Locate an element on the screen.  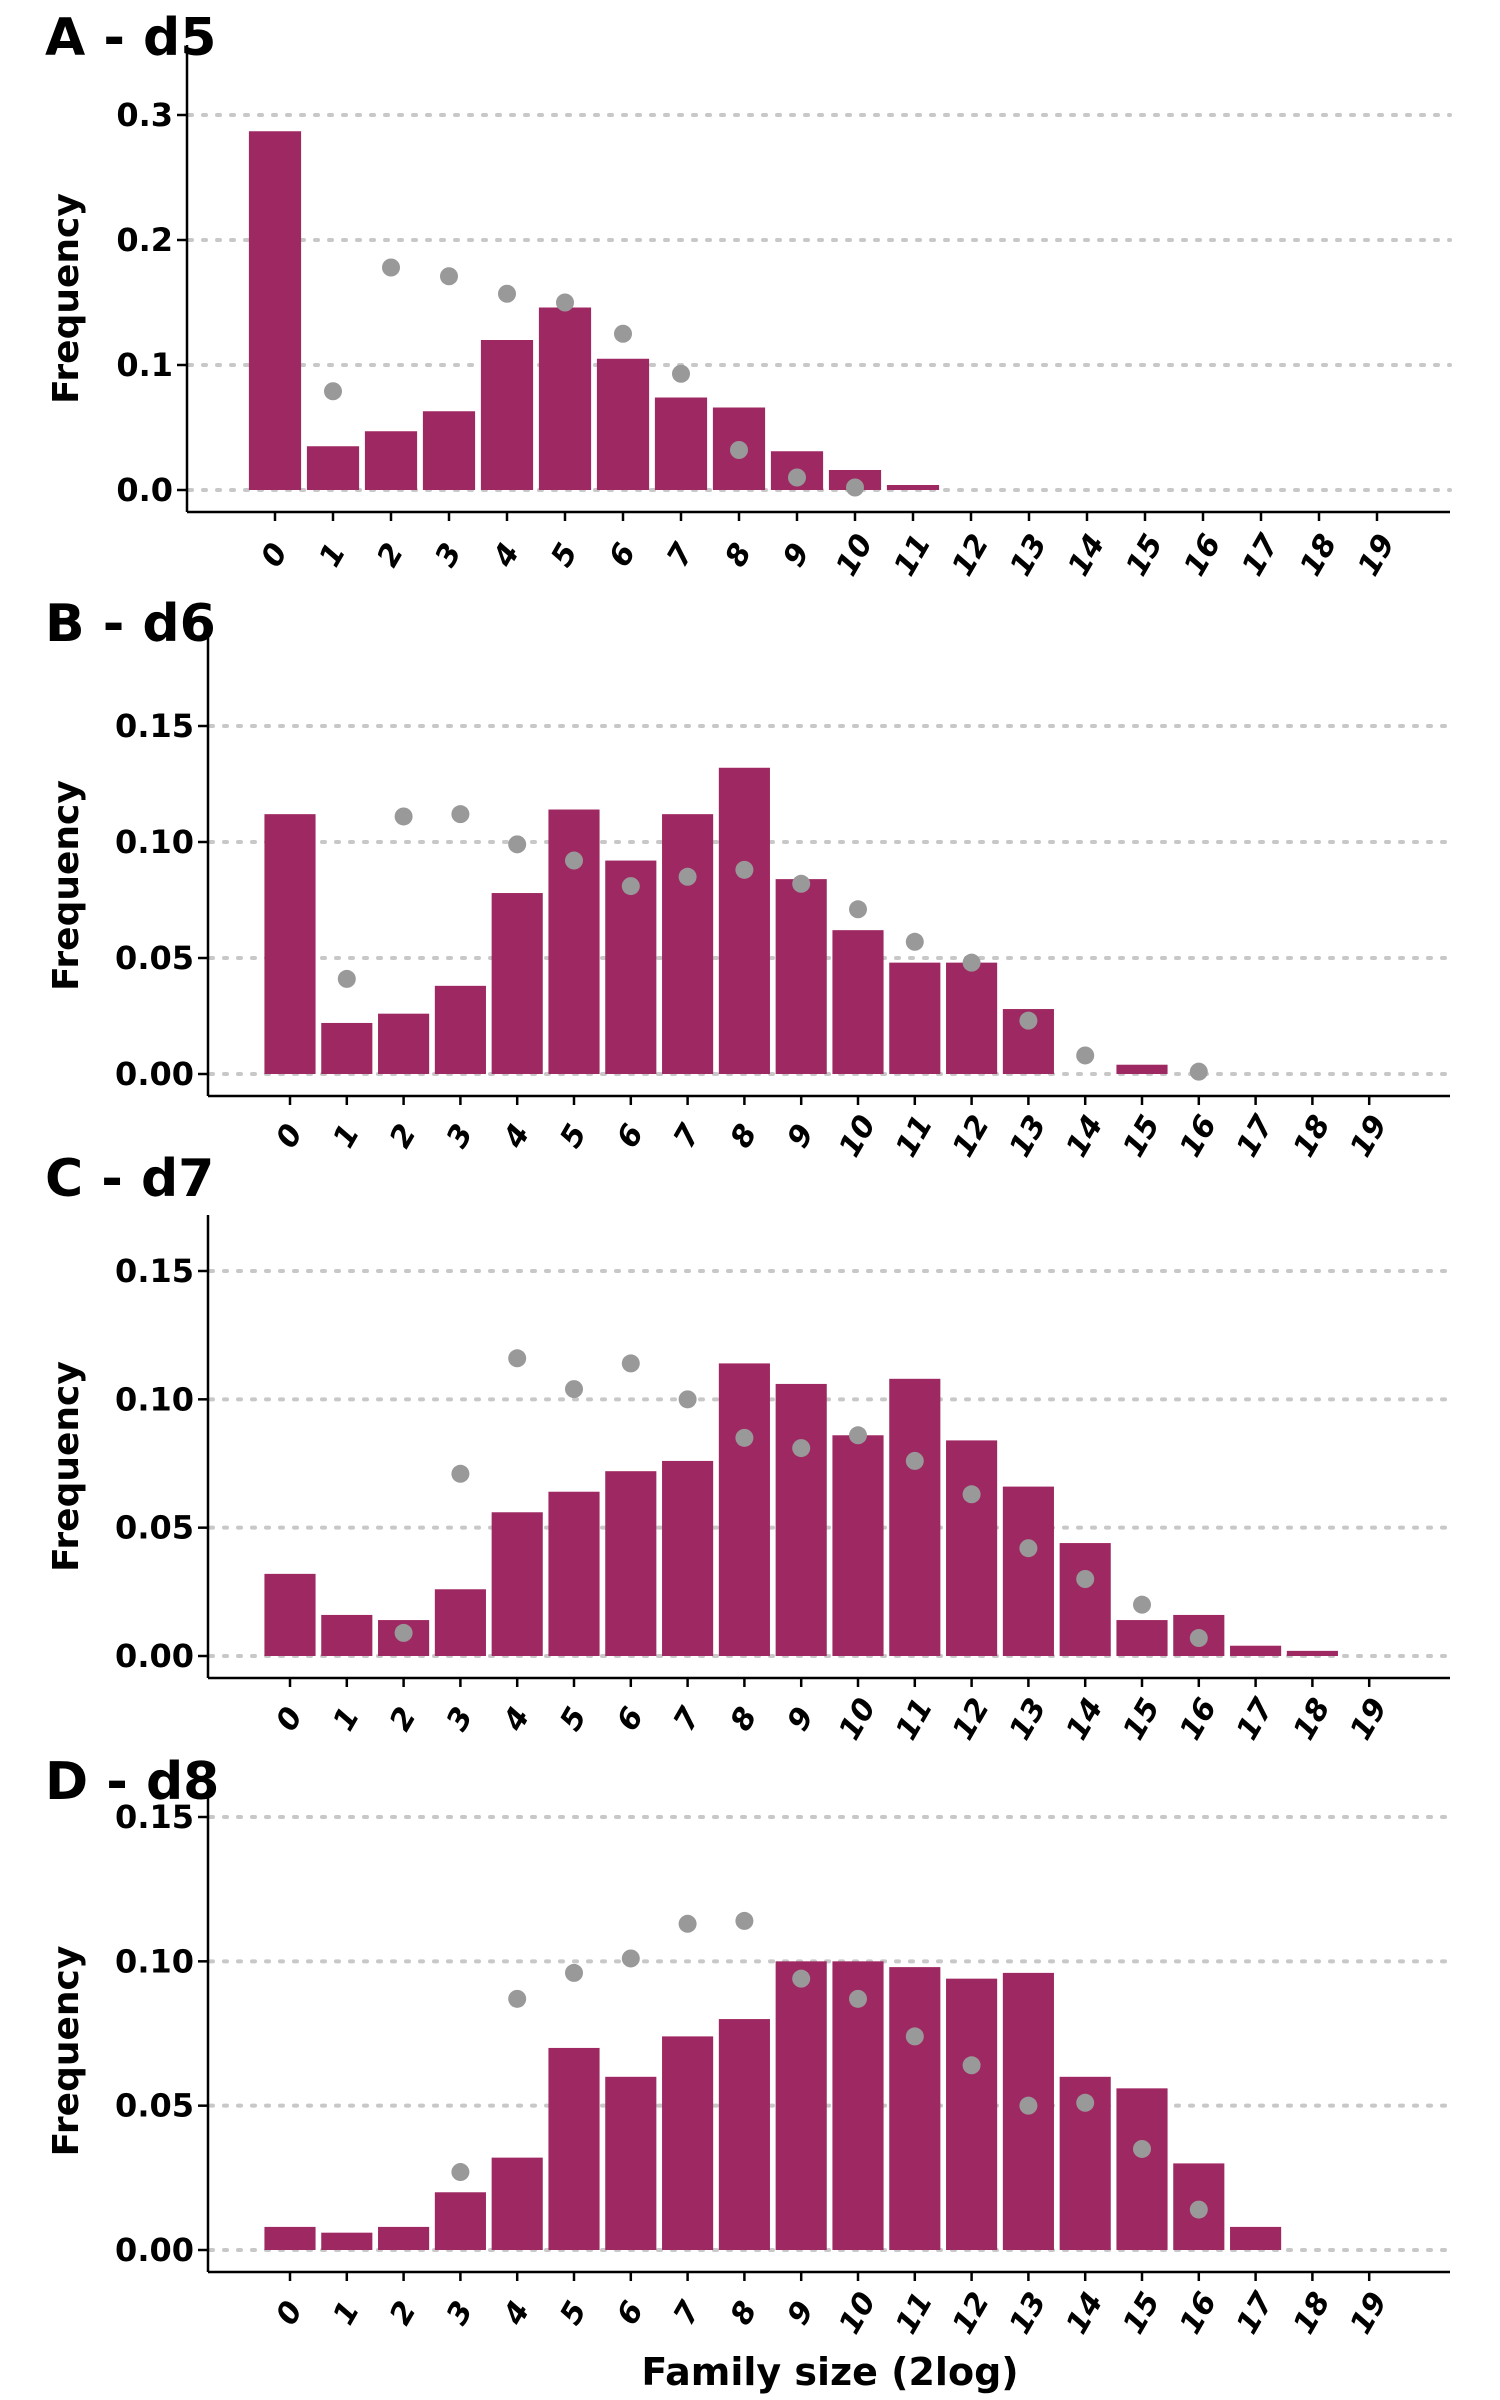
y-tick-label: 0.10 is located at coordinates (154, 842).